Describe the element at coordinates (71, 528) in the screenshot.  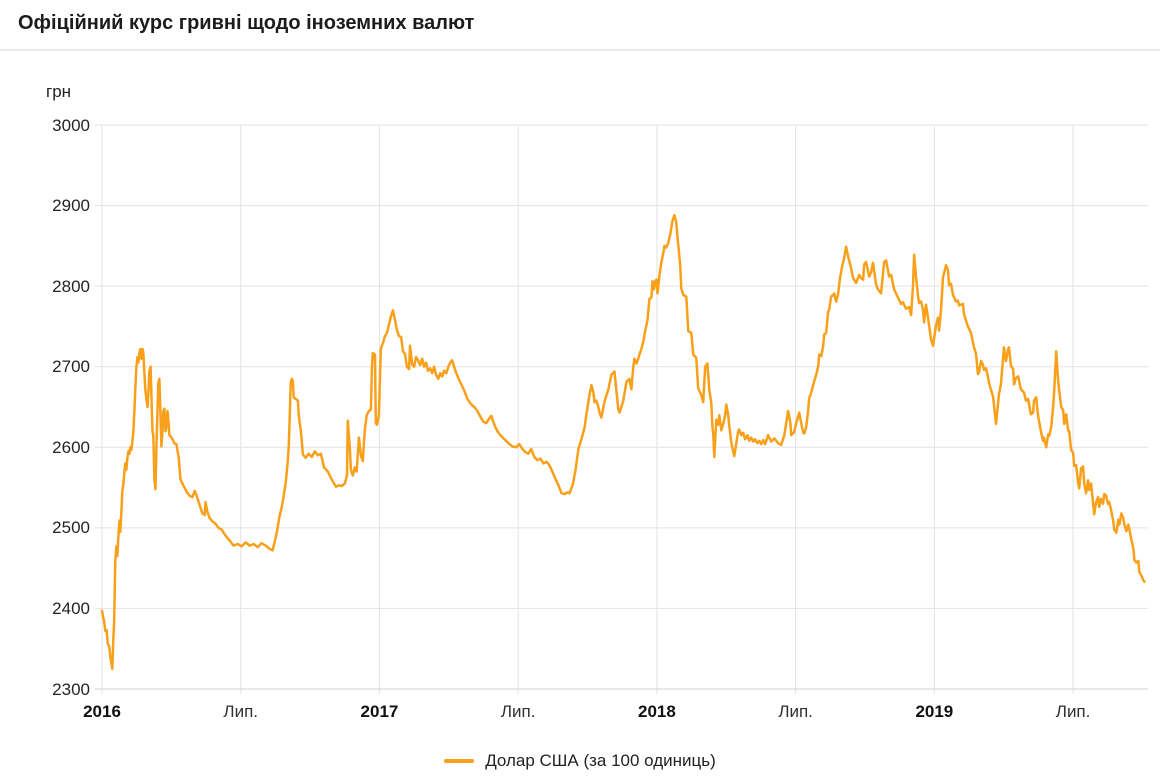
I see `y-tick-label: 2500` at that location.